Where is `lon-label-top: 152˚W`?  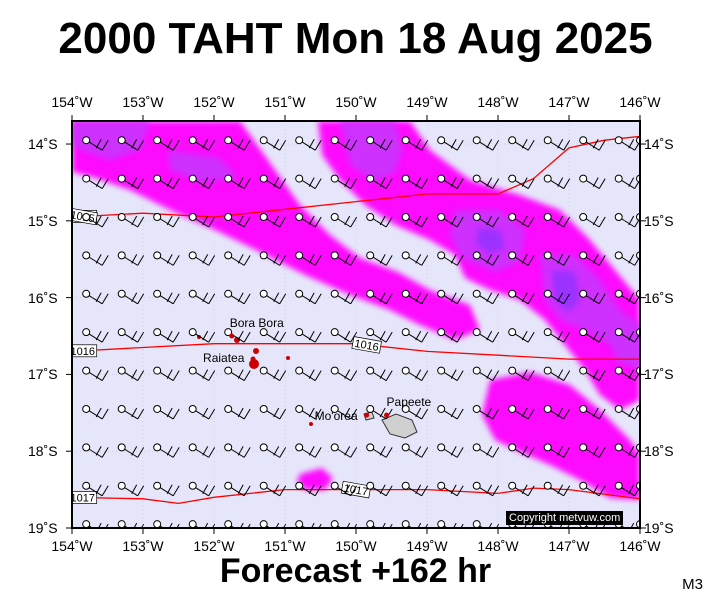
lon-label-top: 152˚W is located at coordinates (214, 102).